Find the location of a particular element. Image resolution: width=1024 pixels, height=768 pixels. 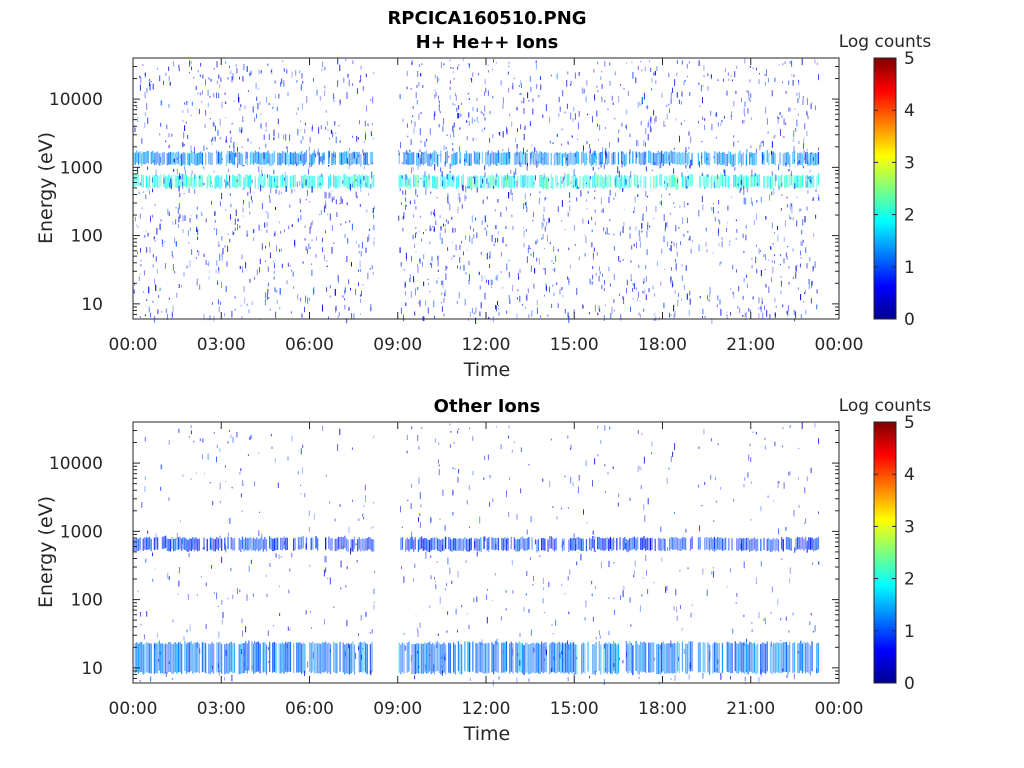

y-axis-label: Energy (eV) is located at coordinates (46, 188).